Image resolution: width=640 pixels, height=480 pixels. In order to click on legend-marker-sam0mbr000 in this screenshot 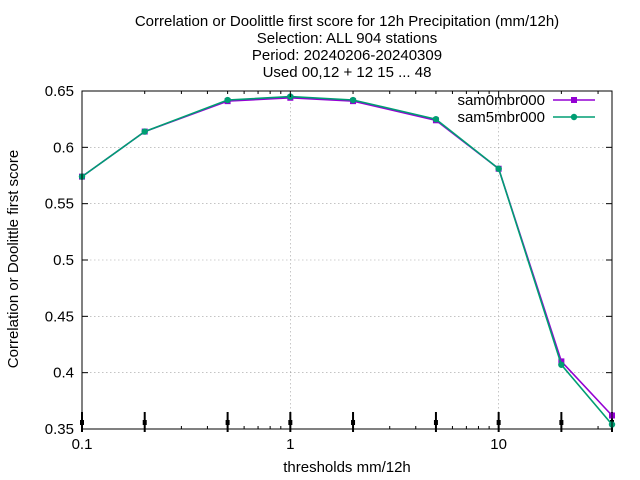, I will do `click(574, 100)`.